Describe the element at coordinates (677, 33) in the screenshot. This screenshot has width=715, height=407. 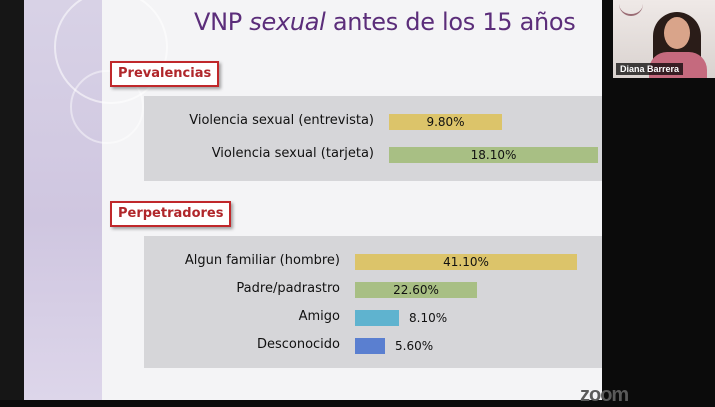
I see `participant-face` at that location.